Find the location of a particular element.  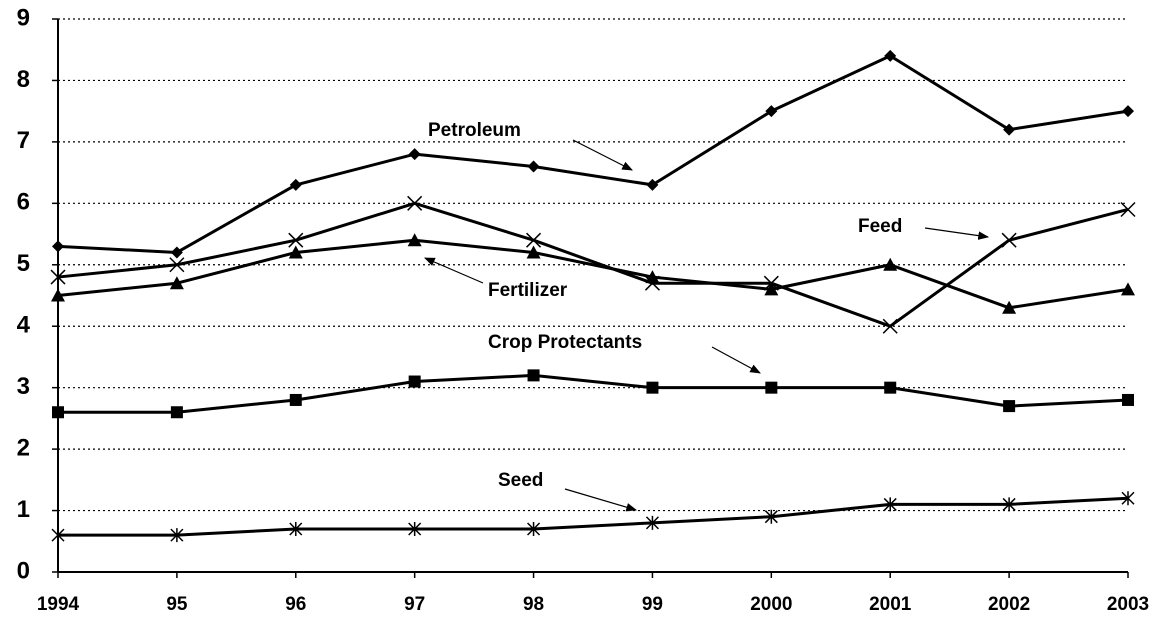

x-tick-label: 2003 is located at coordinates (1128, 604).